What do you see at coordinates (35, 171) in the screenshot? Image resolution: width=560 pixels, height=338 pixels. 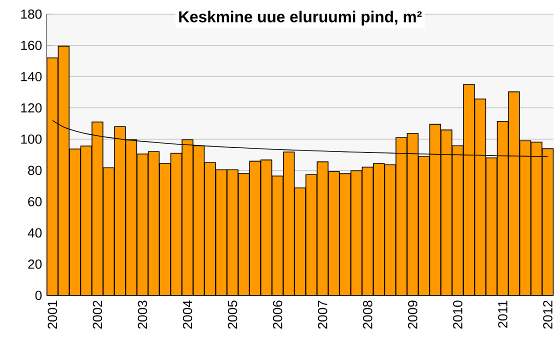 I see `y-tick-label: 80` at bounding box center [35, 171].